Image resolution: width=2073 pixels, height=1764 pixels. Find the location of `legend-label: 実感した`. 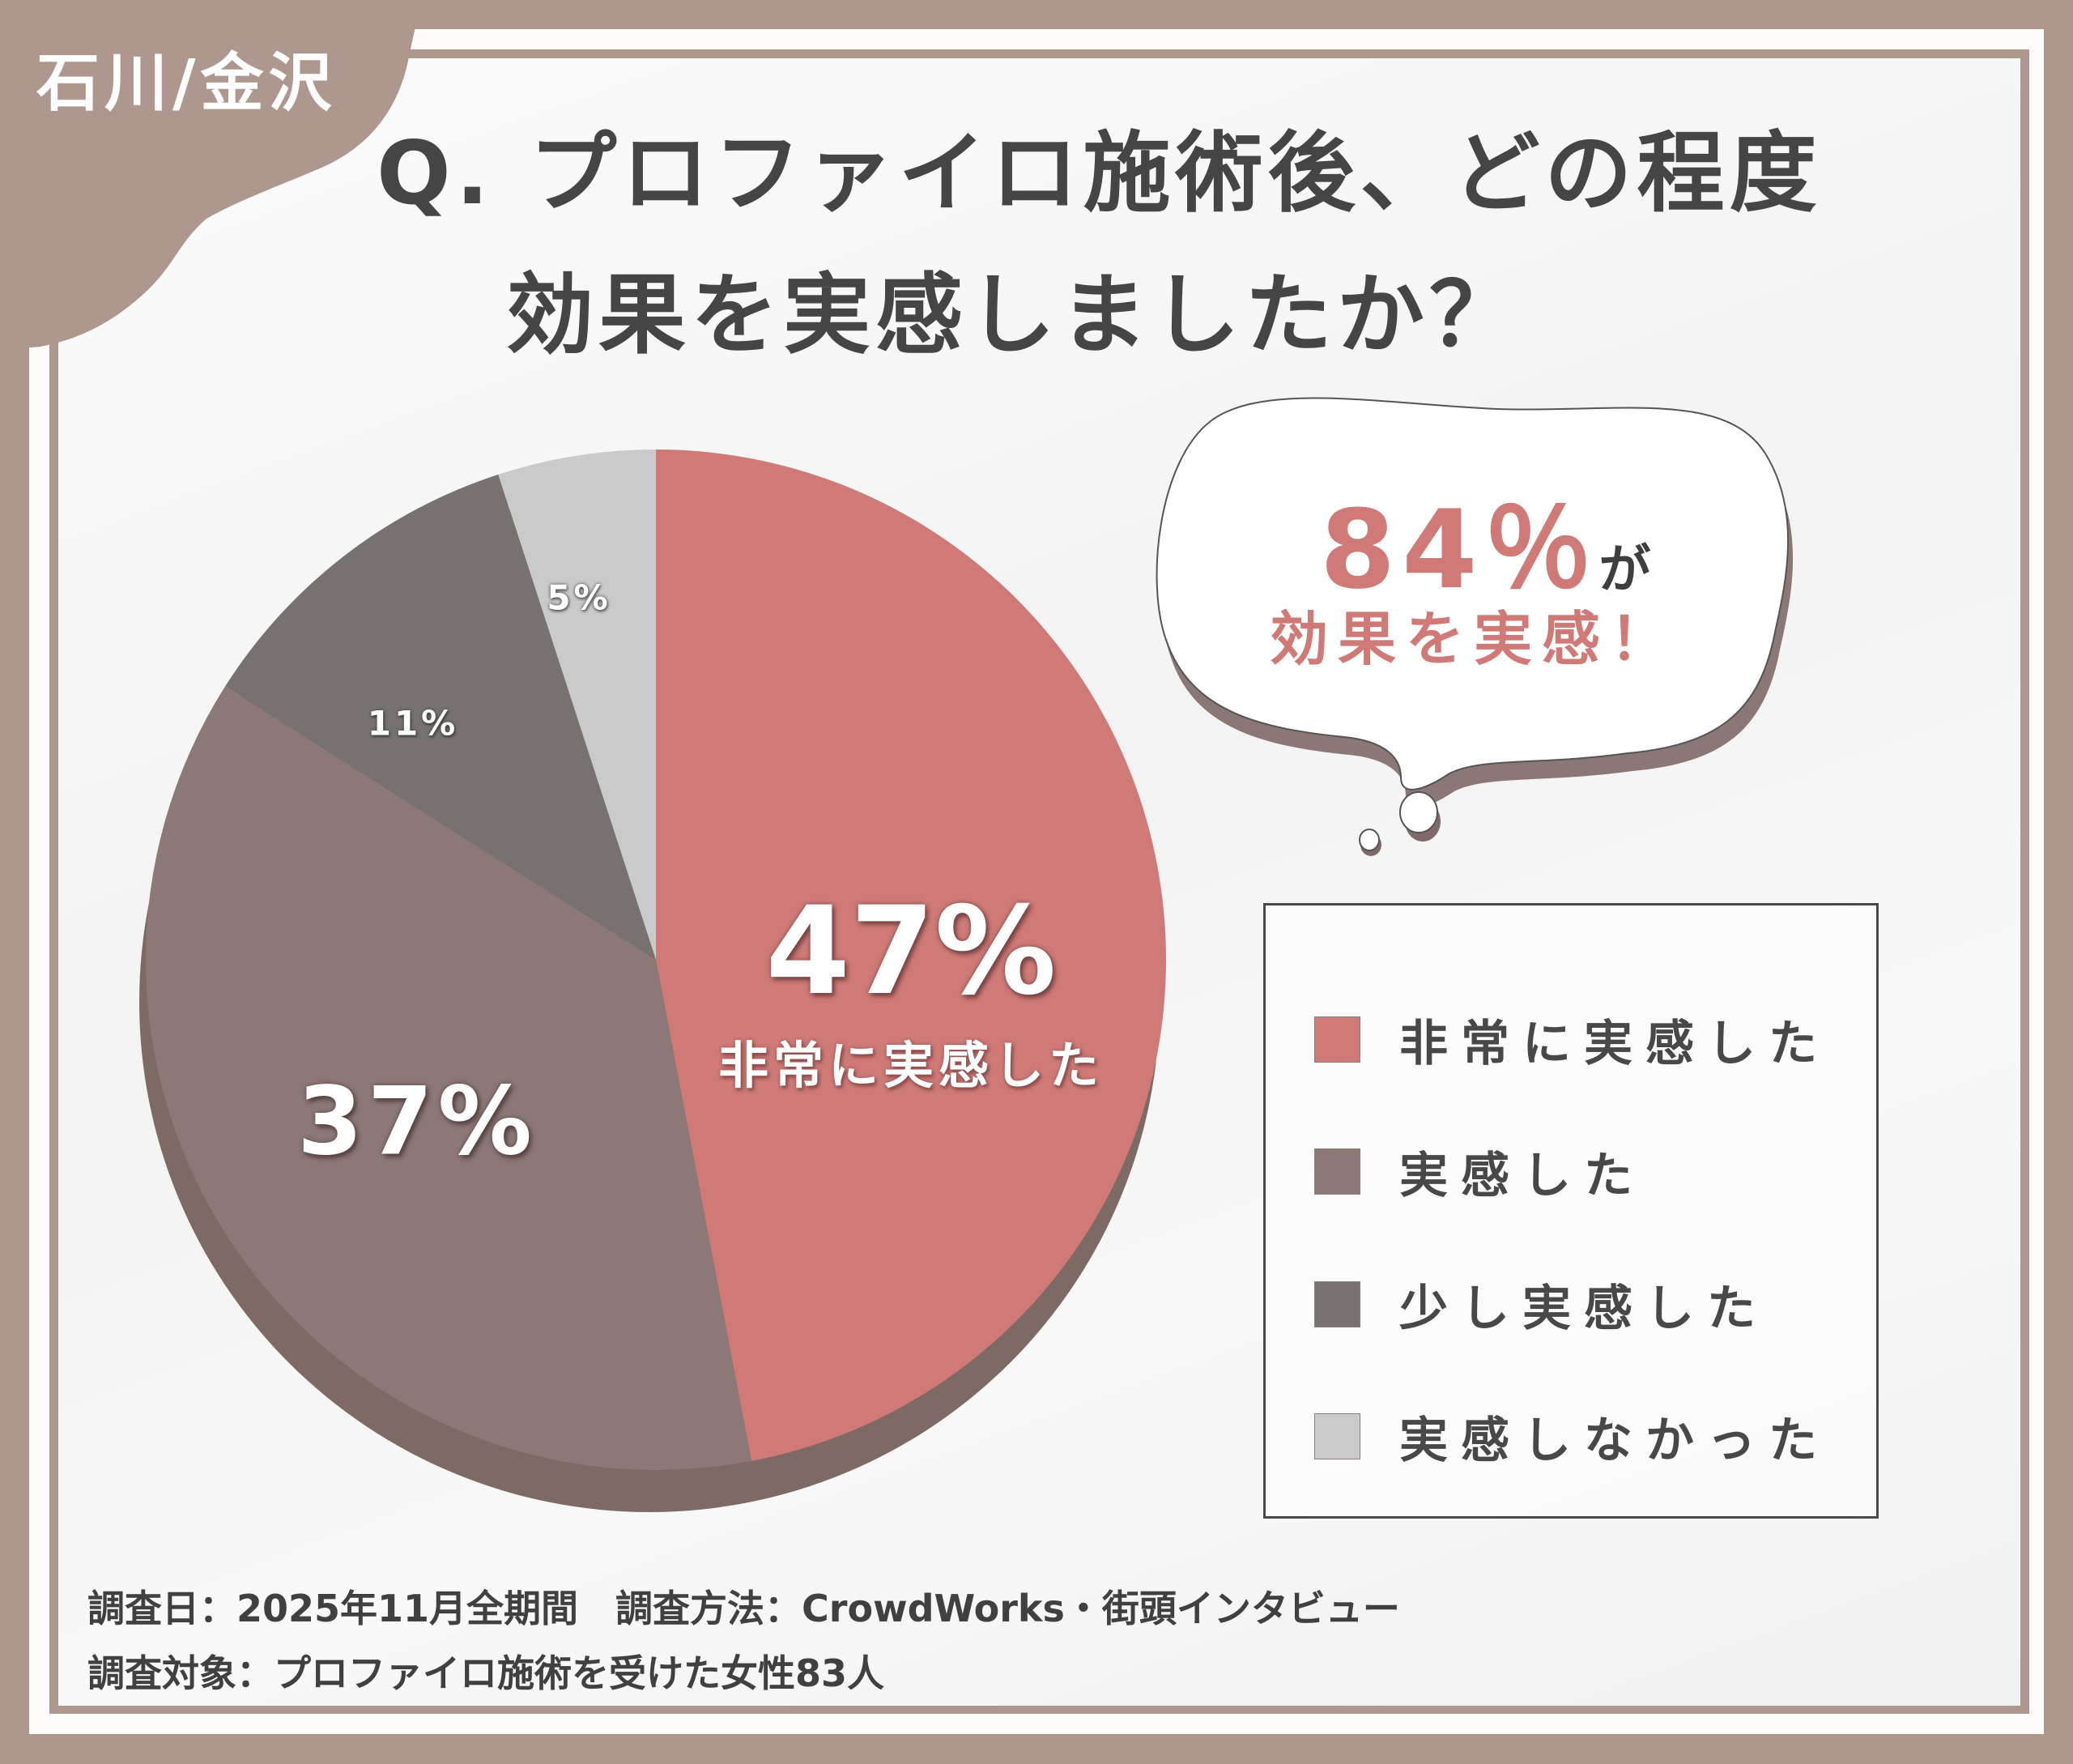

legend-label: 実感した is located at coordinates (1522, 1175).